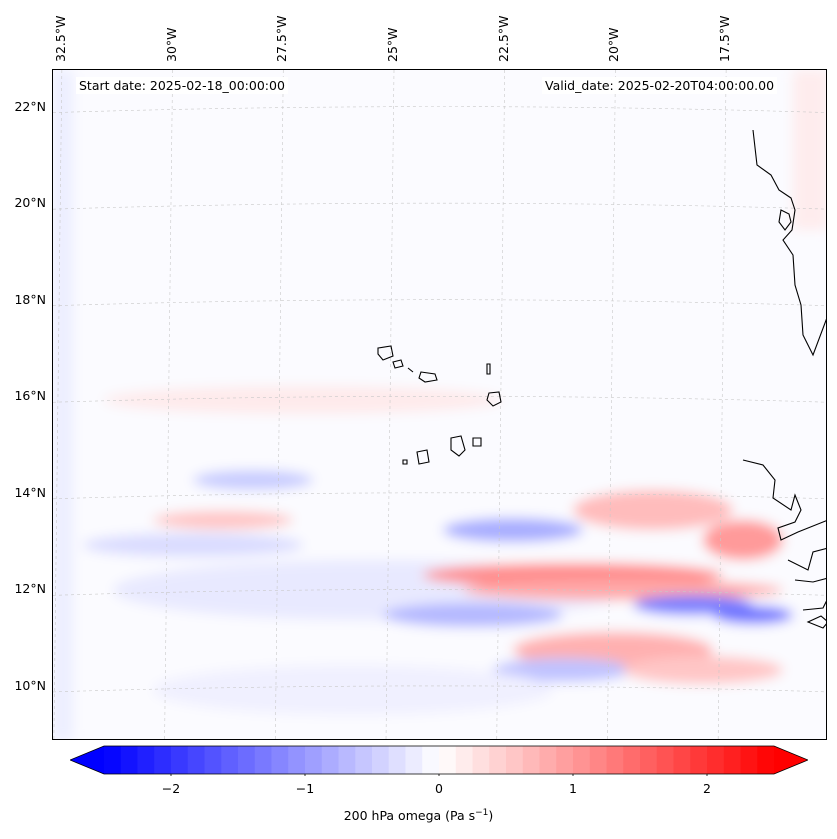 Image resolution: width=837 pixels, height=839 pixels. Describe the element at coordinates (30, 299) in the screenshot. I see `lat-tick-label: 18°N` at that location.